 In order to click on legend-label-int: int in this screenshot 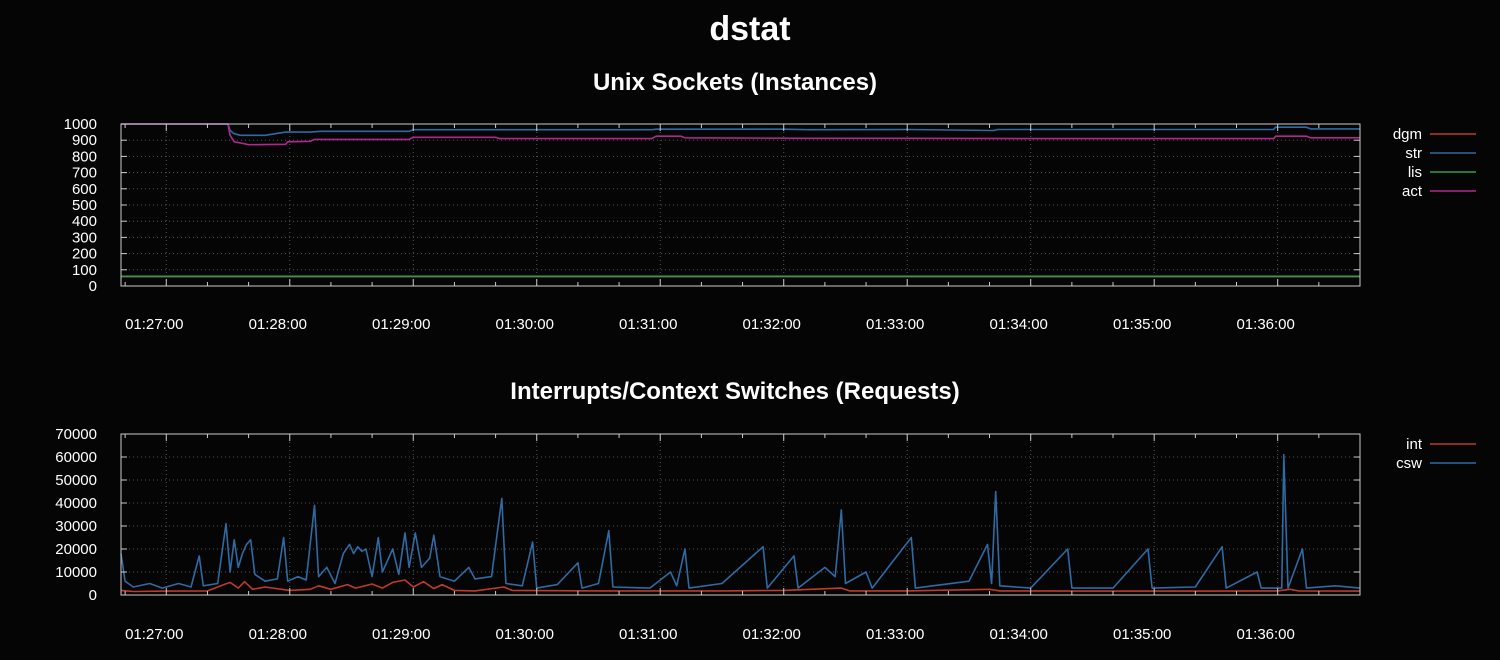, I will do `click(1414, 444)`.